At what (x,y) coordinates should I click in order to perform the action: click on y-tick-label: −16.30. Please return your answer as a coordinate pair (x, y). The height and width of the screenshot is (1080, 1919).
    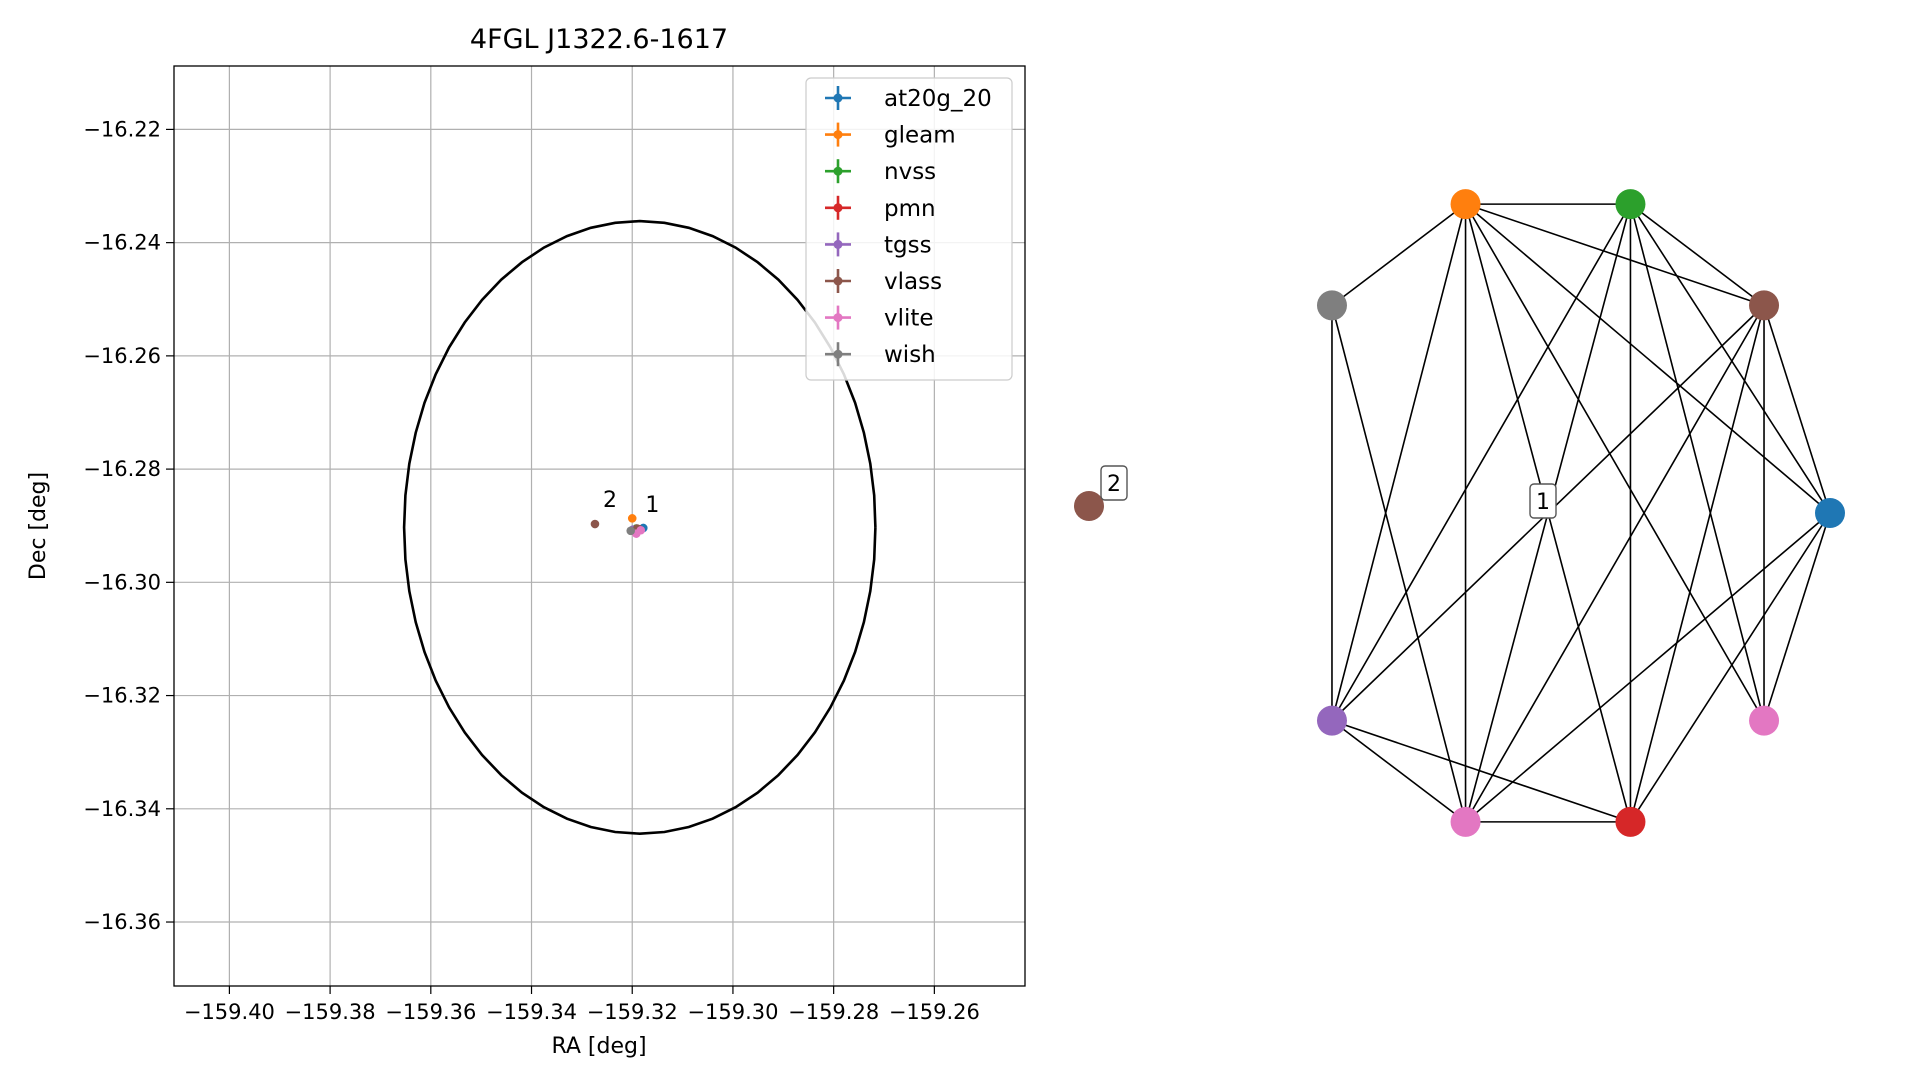
    Looking at the image, I should click on (122, 582).